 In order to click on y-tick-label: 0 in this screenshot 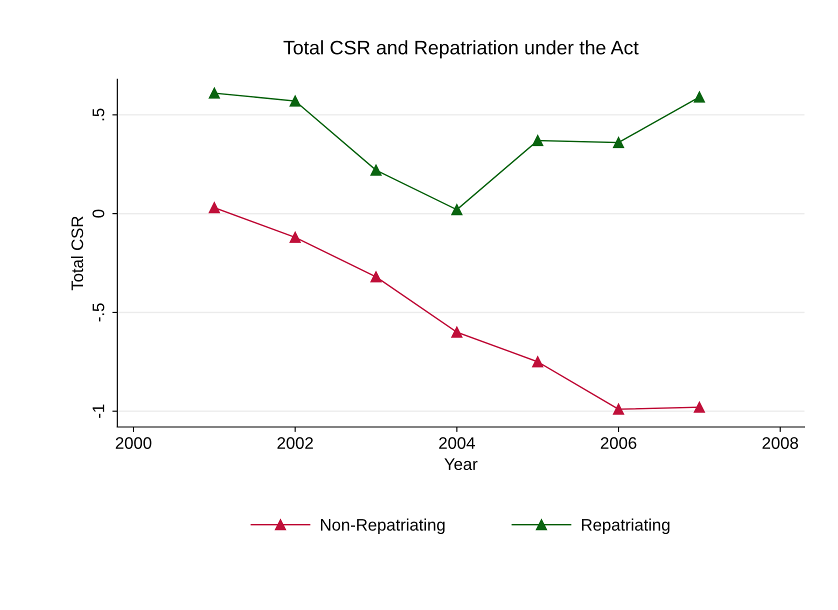, I will do `click(98, 214)`.